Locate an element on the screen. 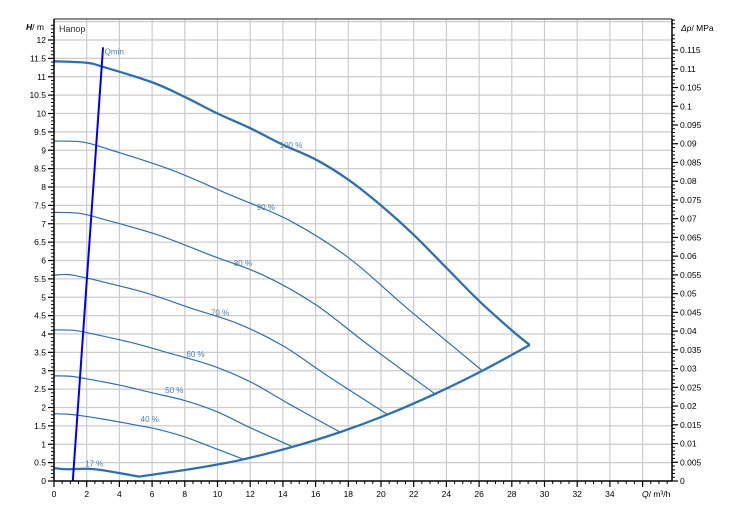 The image size is (744, 530). y-axis-label: H/ m is located at coordinates (35, 27).